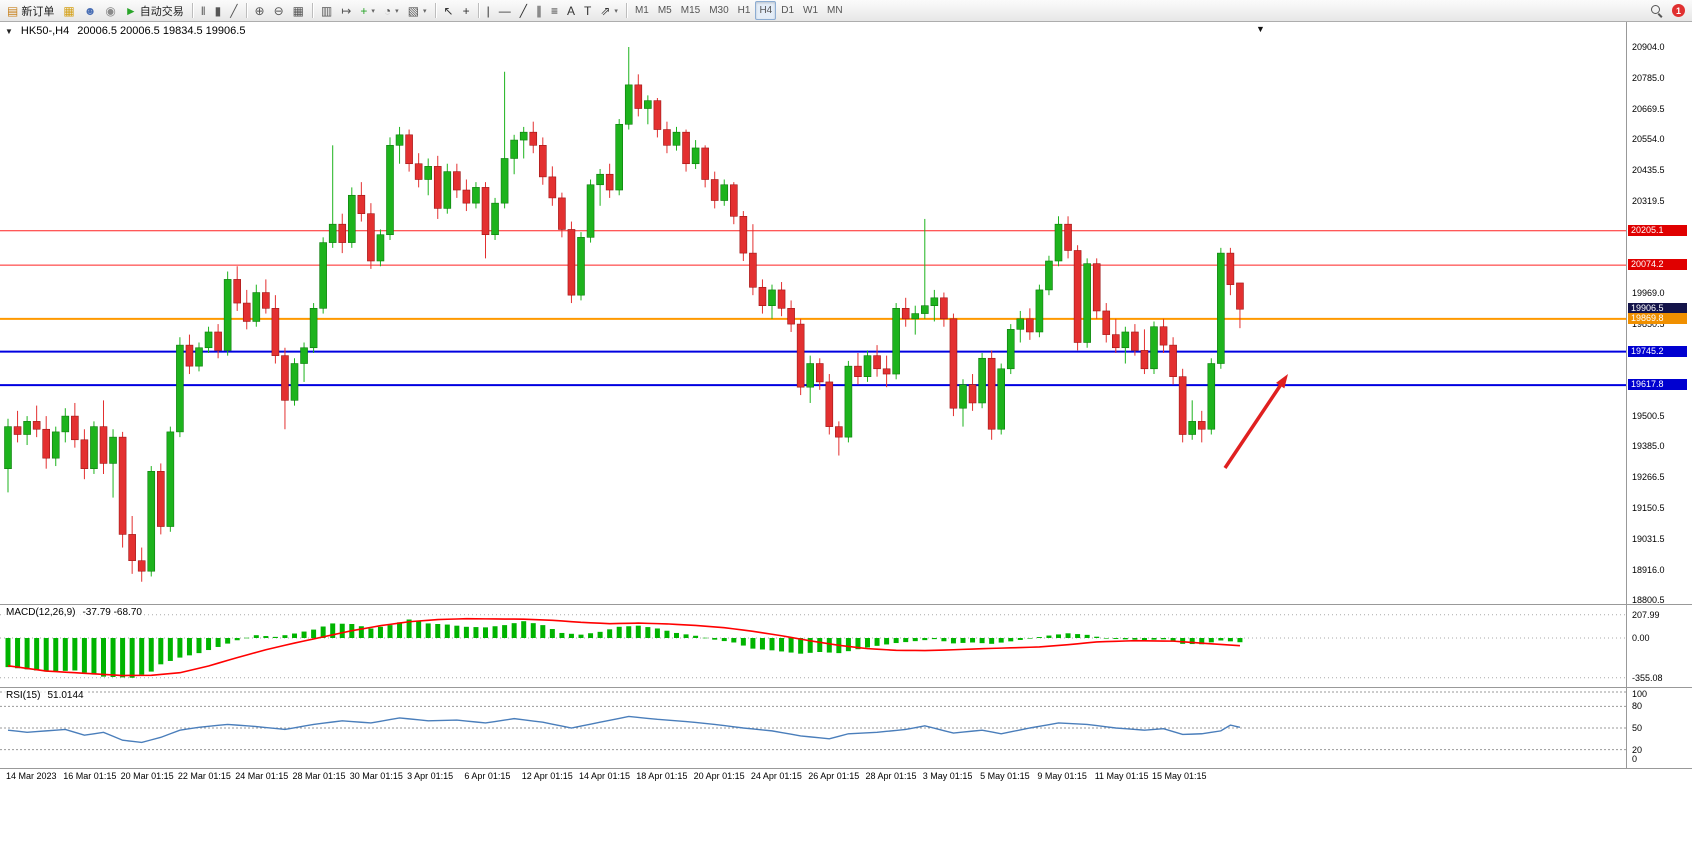  I want to click on chart-shift-button: ↦, so click(346, 10).